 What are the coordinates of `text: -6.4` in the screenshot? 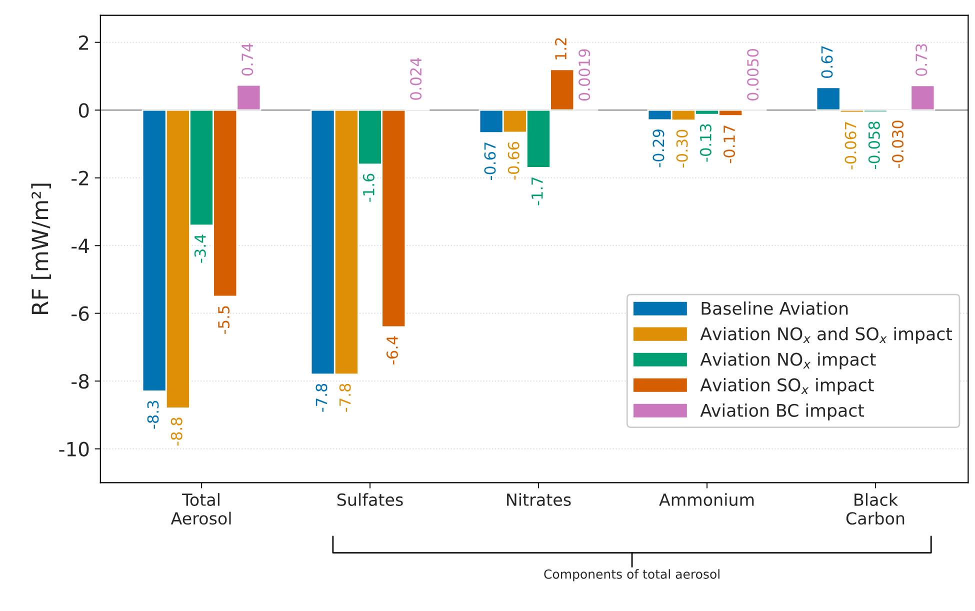 It's located at (392, 350).